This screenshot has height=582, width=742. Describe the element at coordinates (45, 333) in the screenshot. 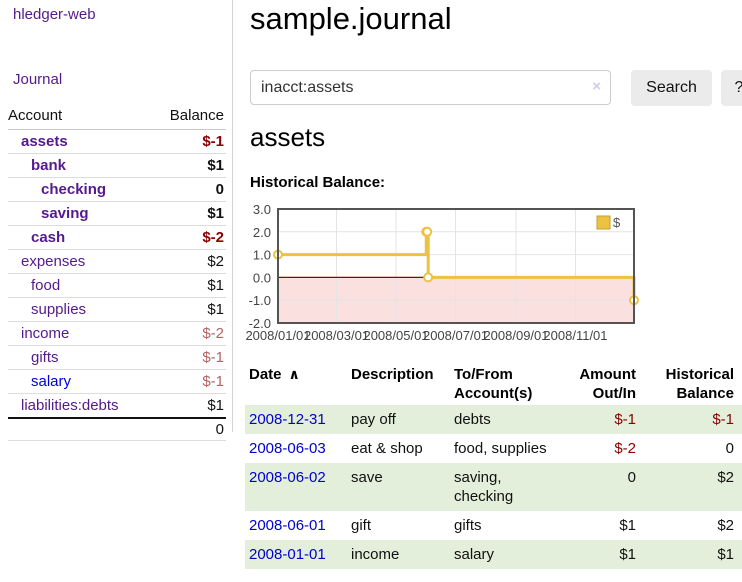

I see `account-link: income` at that location.